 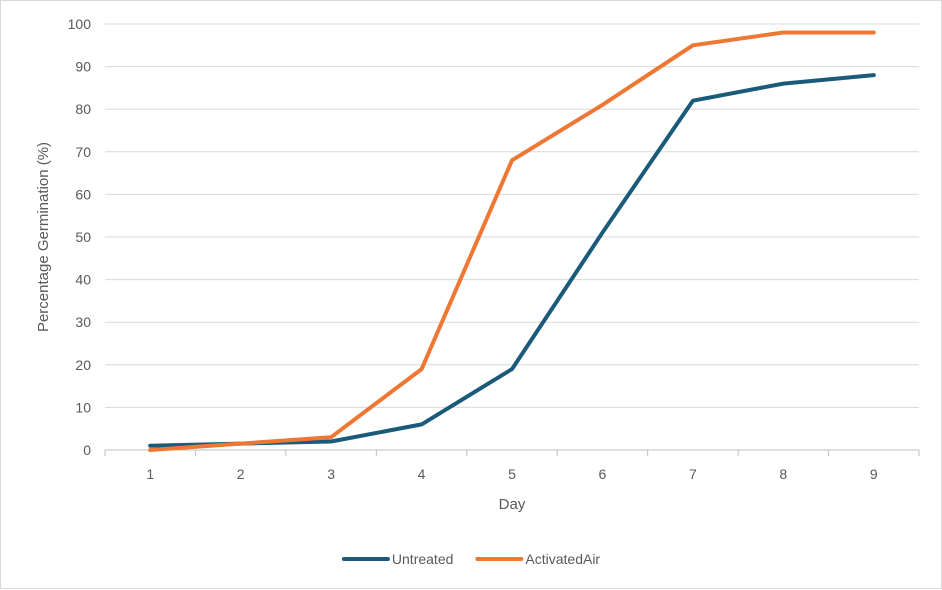 I want to click on x-tick-label: 1, so click(x=150, y=474).